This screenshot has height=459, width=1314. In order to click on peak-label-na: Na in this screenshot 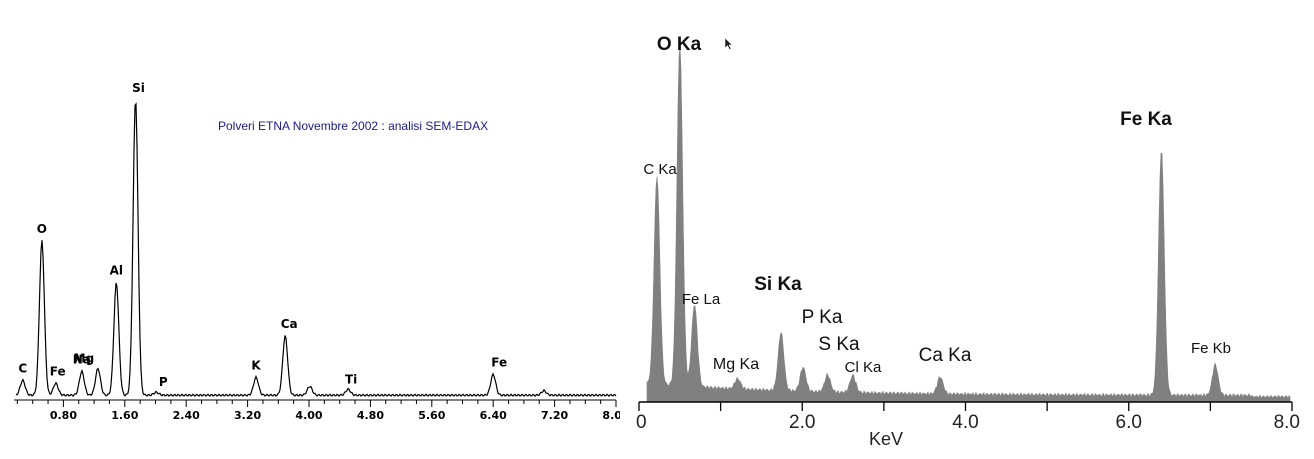, I will do `click(82, 359)`.